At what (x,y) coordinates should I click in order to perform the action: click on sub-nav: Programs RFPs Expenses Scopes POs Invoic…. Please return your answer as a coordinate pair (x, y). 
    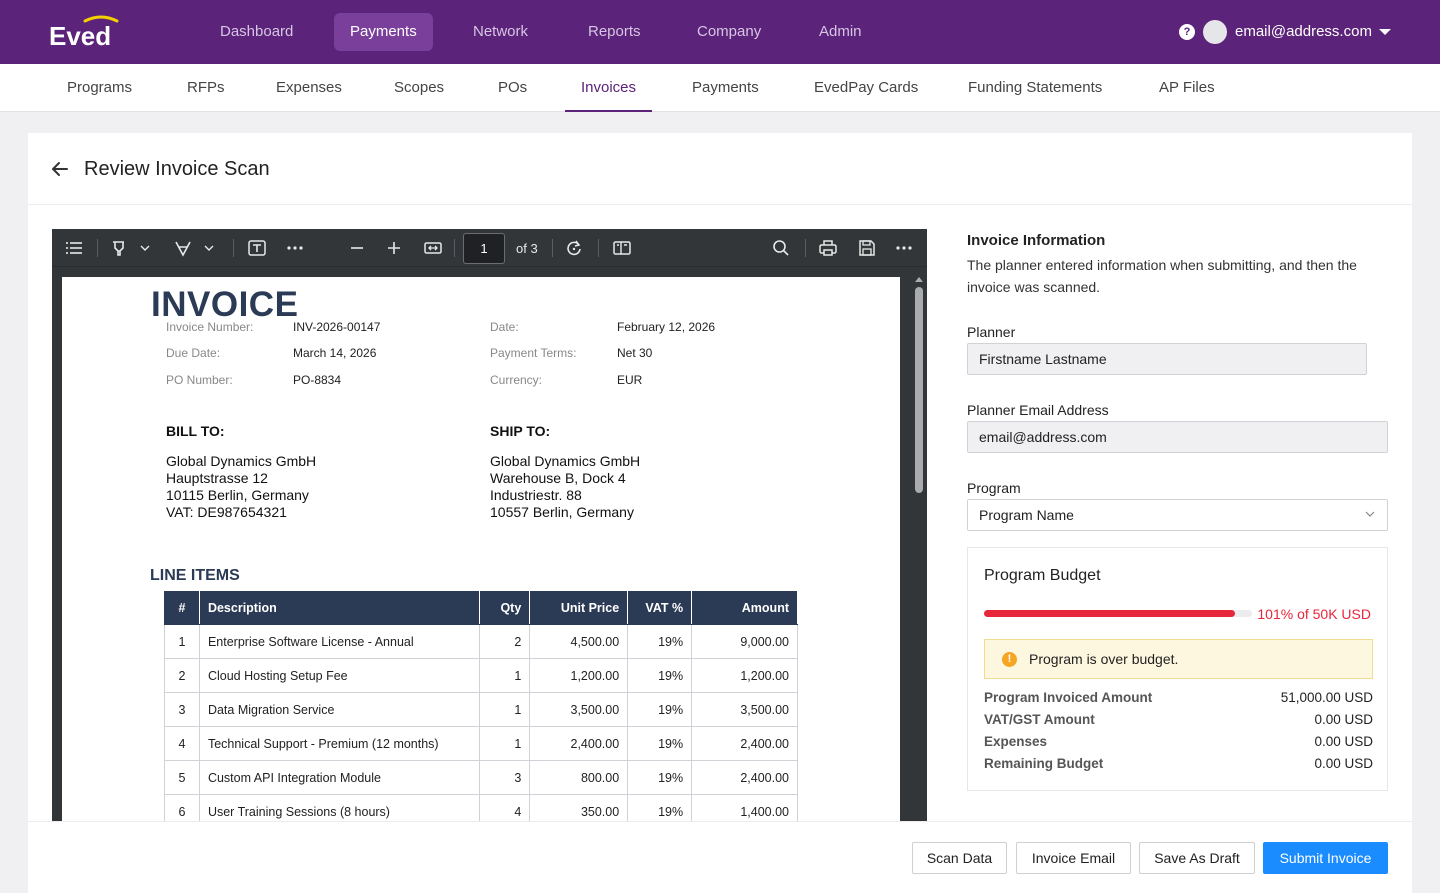
    Looking at the image, I should click on (720, 88).